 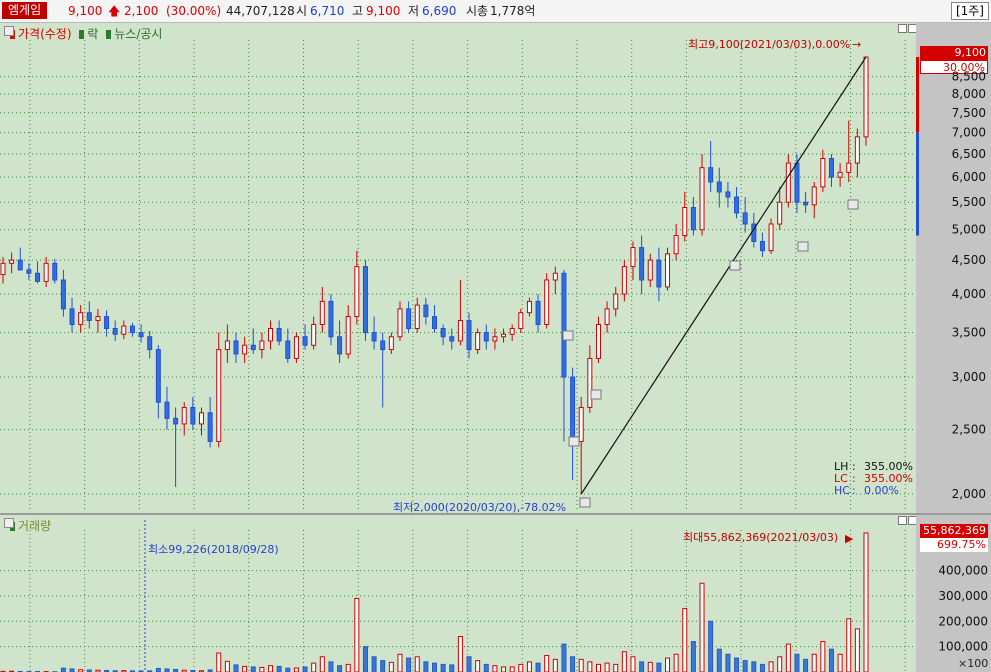 I want to click on legend-ex-marker, so click(x=82, y=34).